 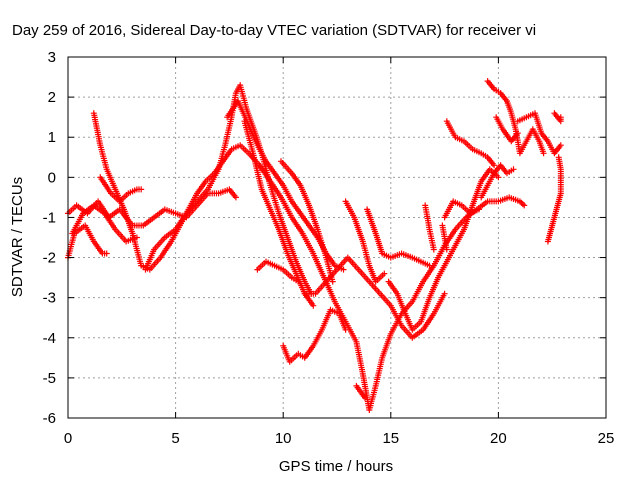 I want to click on y-tick-label: 1, so click(x=52, y=137).